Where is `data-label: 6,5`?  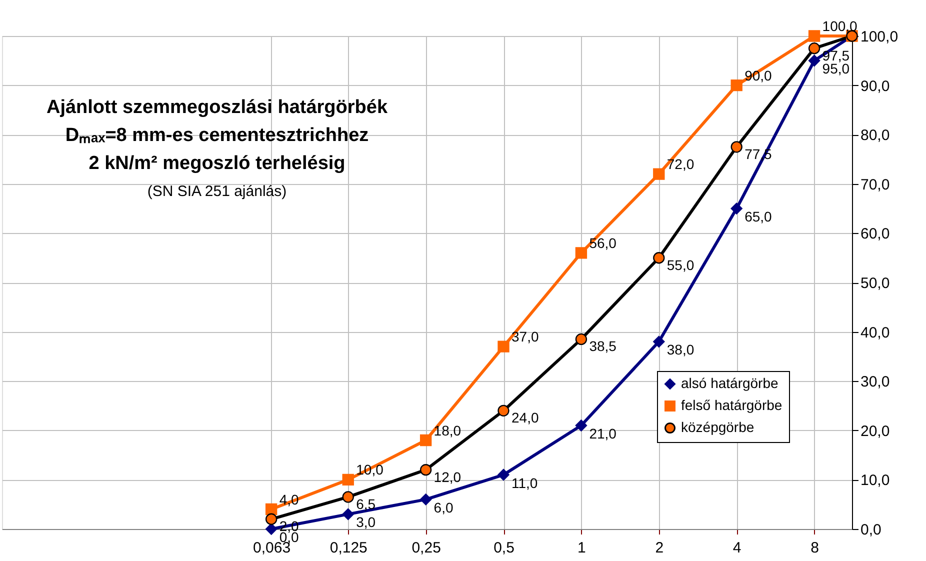 data-label: 6,5 is located at coordinates (366, 504).